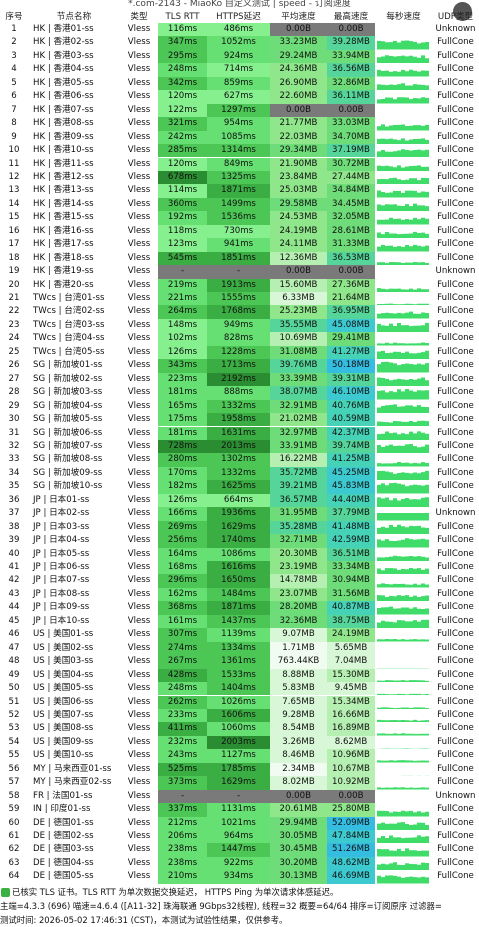 The height and width of the screenshot is (927, 479). I want to click on average-speed: 26.90MB, so click(298, 83).